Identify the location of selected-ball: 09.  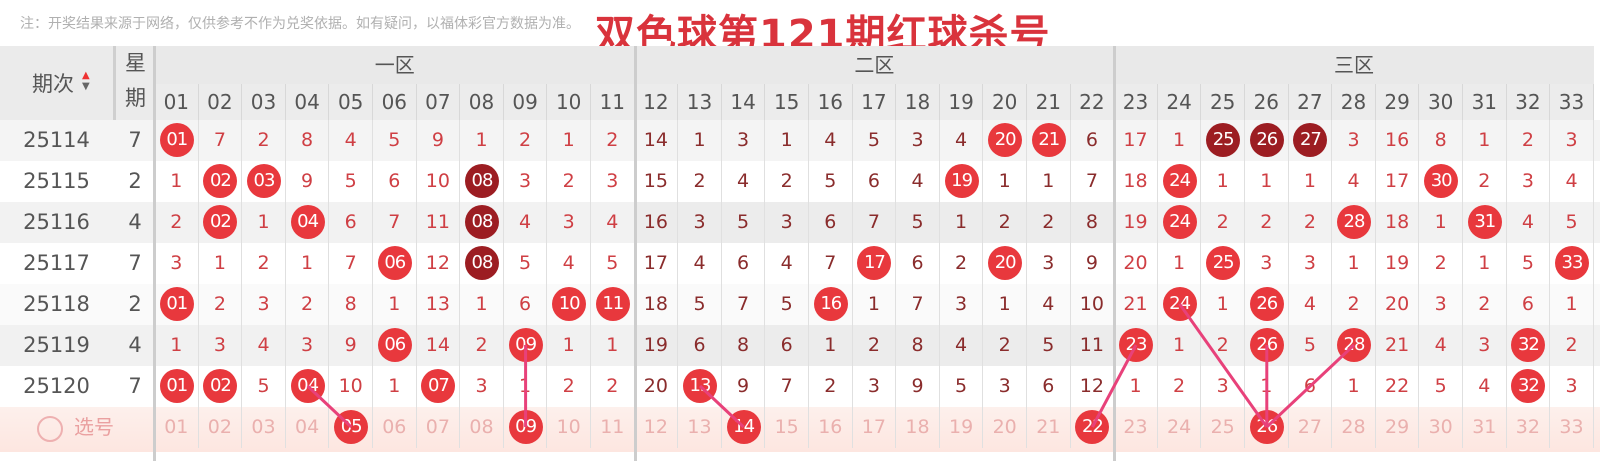
(525, 427).